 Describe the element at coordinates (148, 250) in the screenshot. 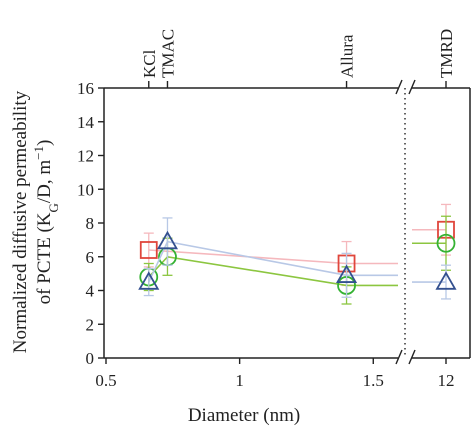

I see `data-point-square` at that location.